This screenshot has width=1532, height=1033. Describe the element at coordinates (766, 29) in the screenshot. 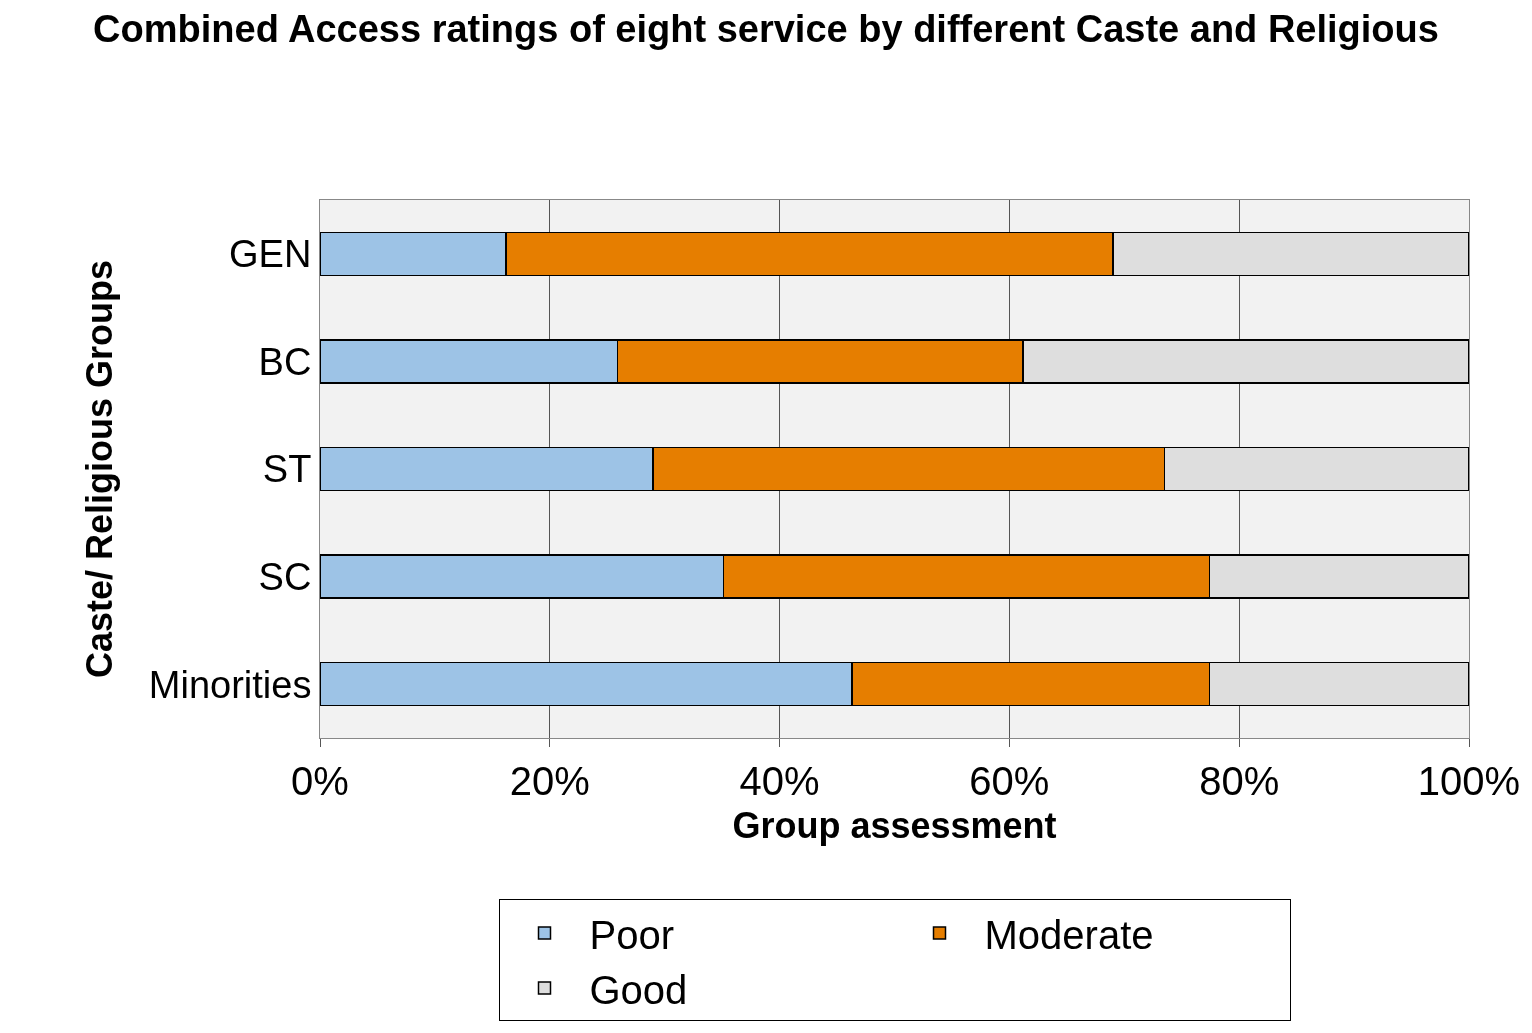

I see `chart-title: Combined Access ratings of eight service by different Caste and Religious` at that location.